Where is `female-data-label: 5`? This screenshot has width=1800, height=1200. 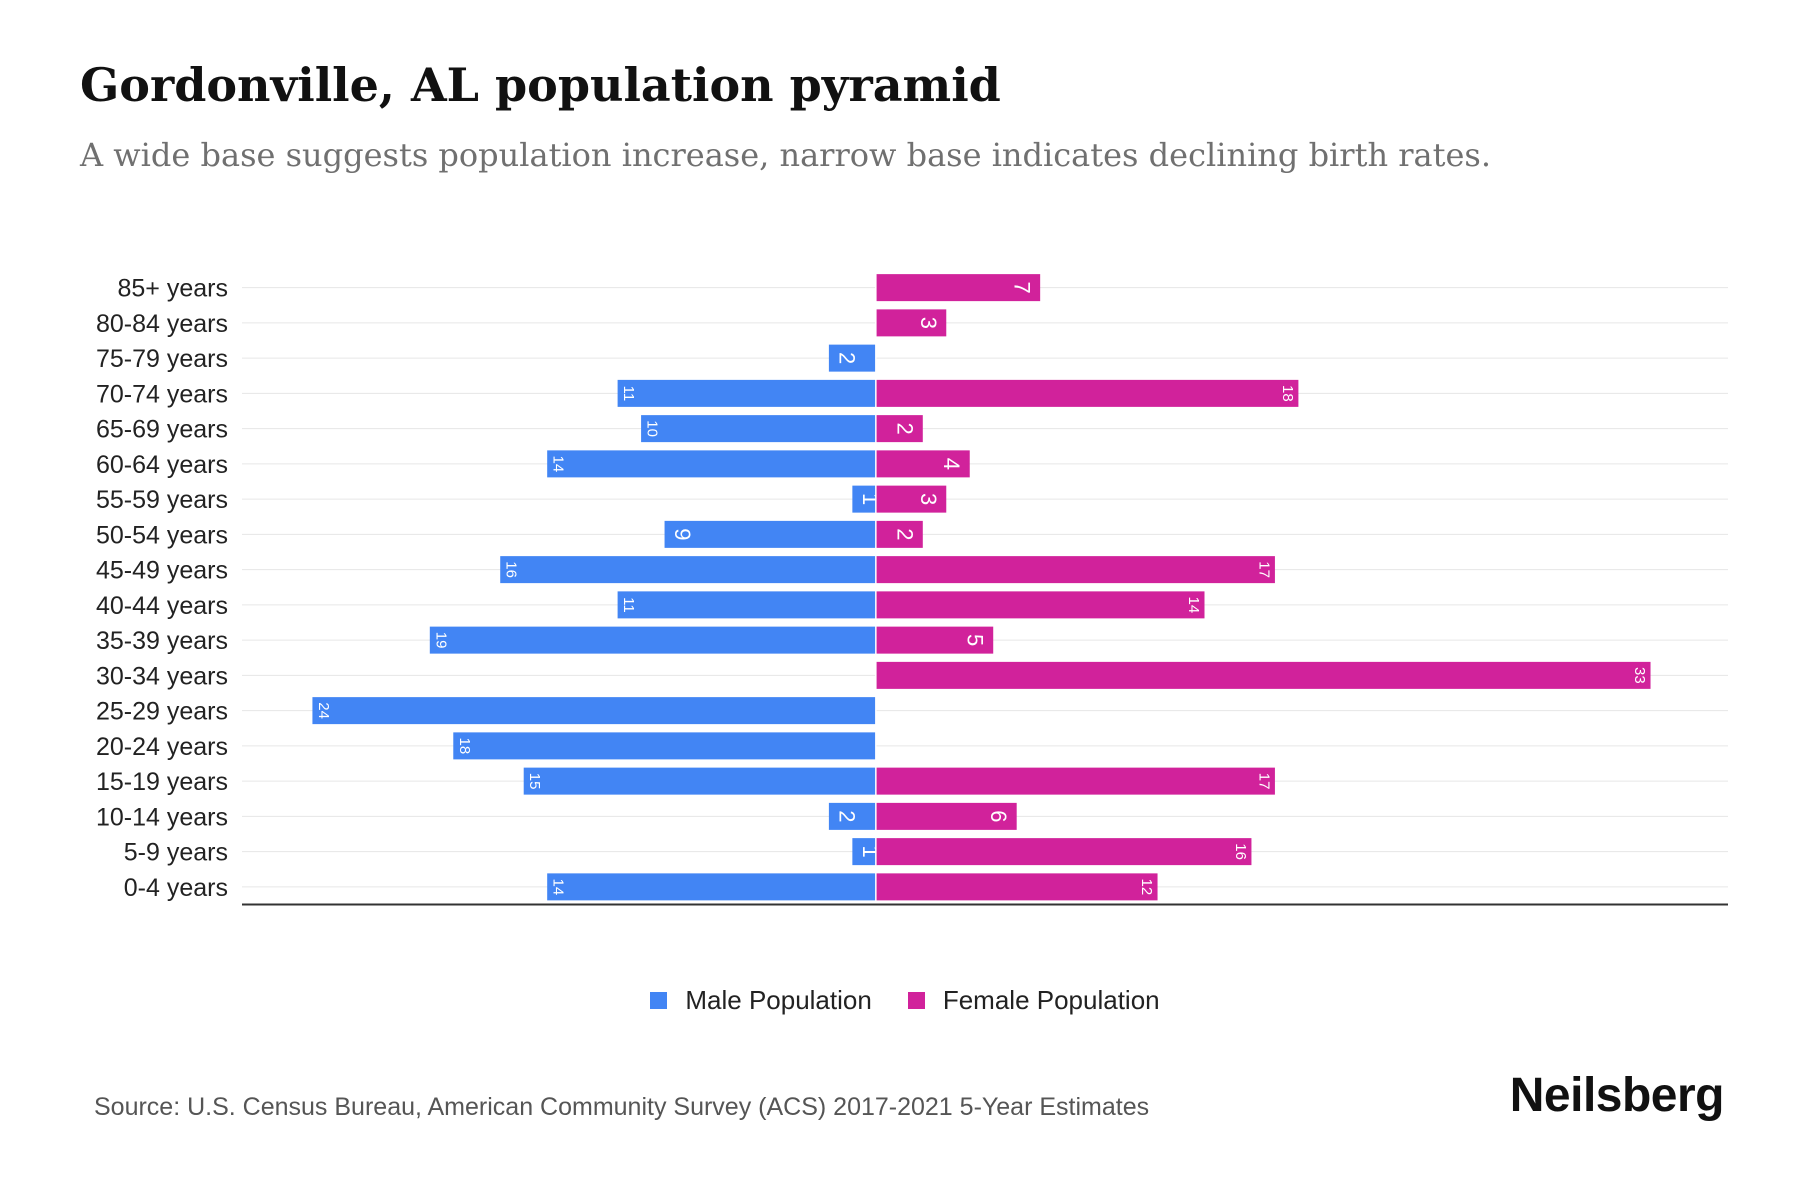
female-data-label: 5 is located at coordinates (975, 640).